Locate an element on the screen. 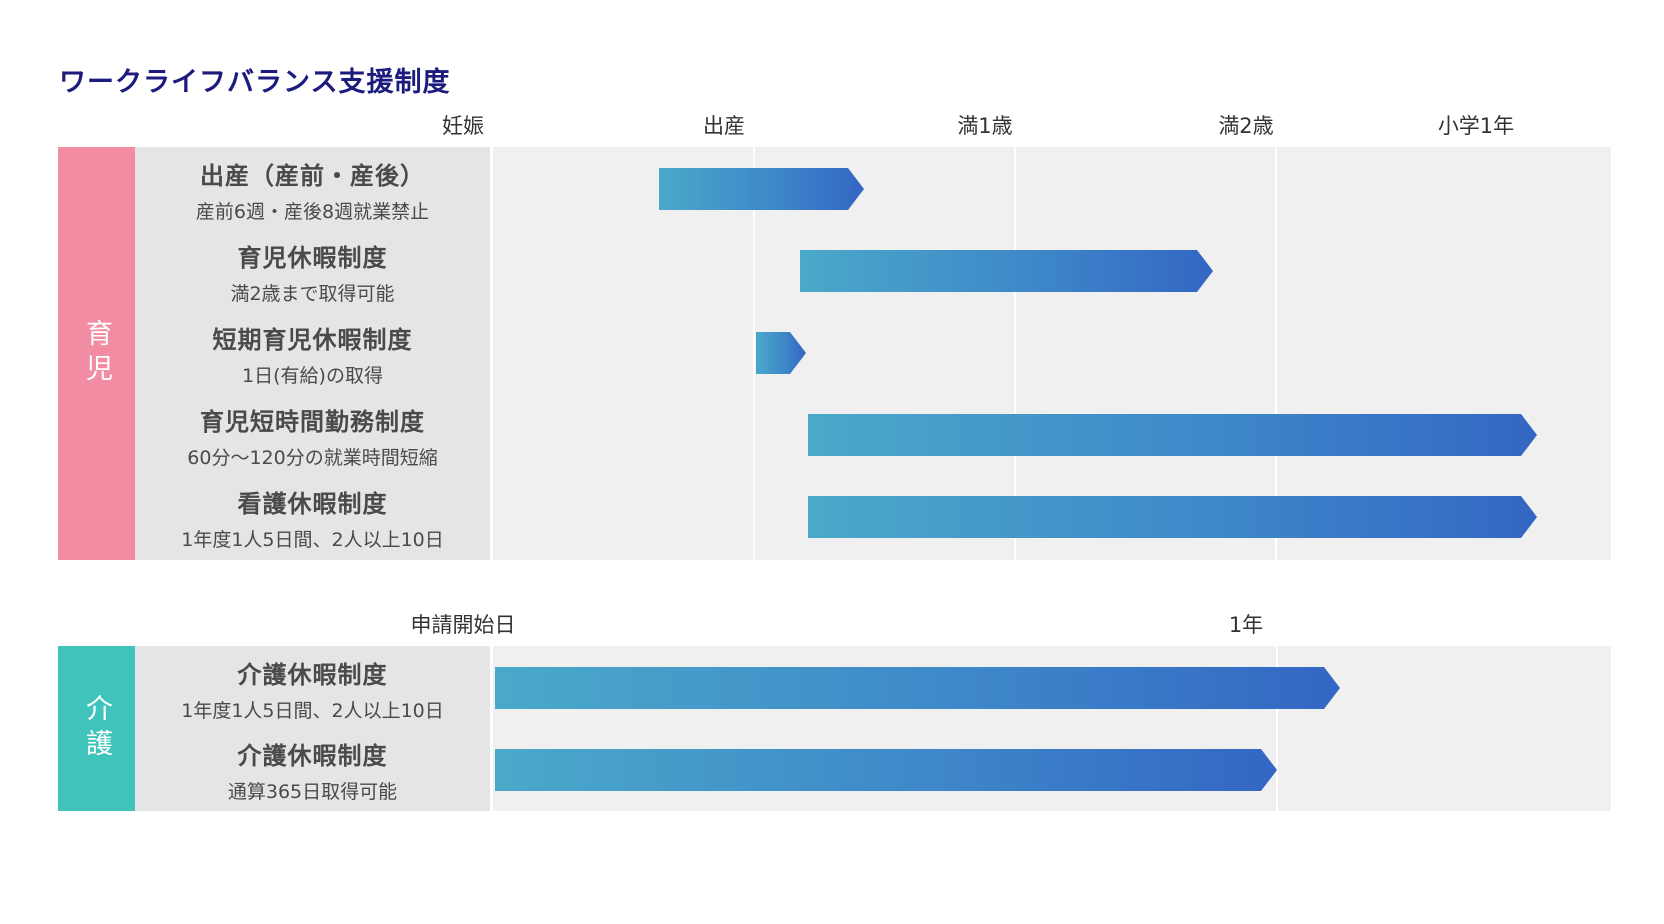 The height and width of the screenshot is (924, 1664). row-description: 通算365日取得可能 is located at coordinates (312, 791).